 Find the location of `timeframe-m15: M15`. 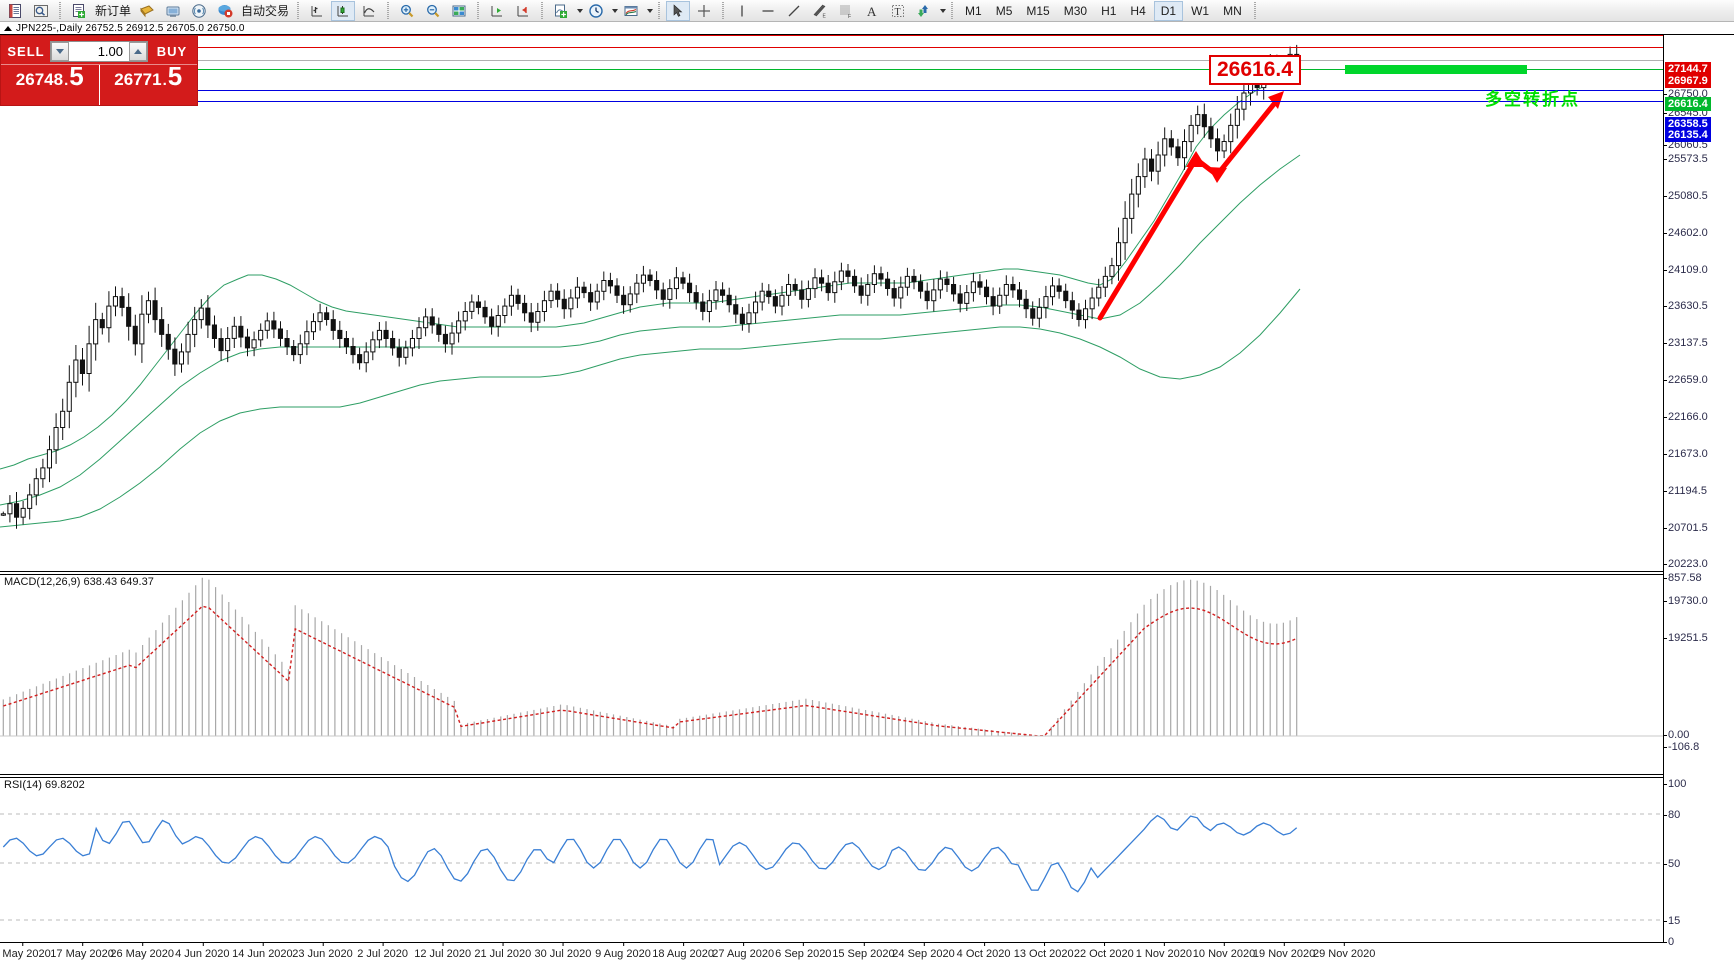

timeframe-m15: M15 is located at coordinates (1038, 10).